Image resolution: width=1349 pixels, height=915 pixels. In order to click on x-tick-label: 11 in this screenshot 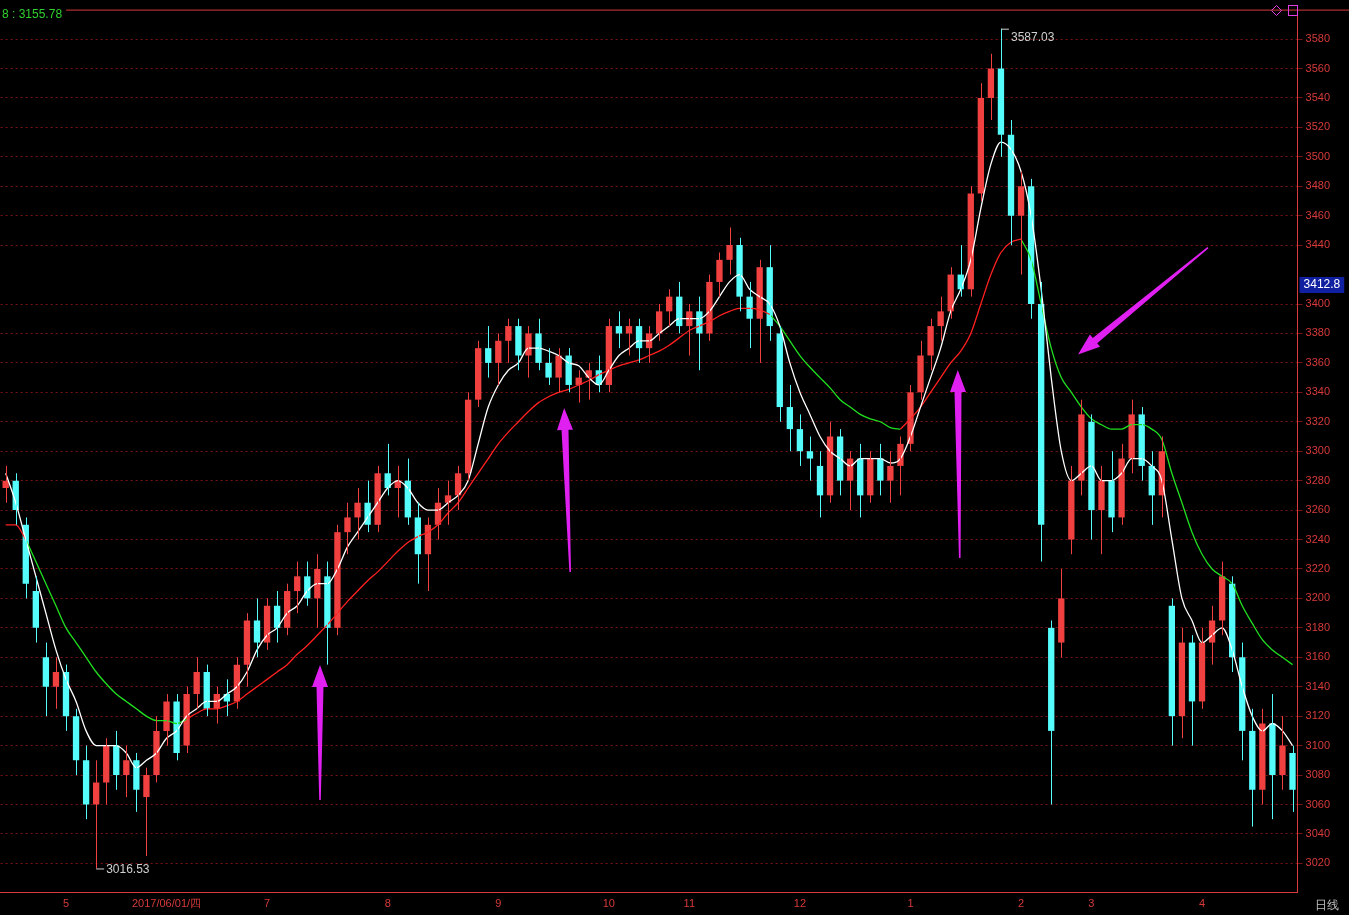, I will do `click(689, 903)`.